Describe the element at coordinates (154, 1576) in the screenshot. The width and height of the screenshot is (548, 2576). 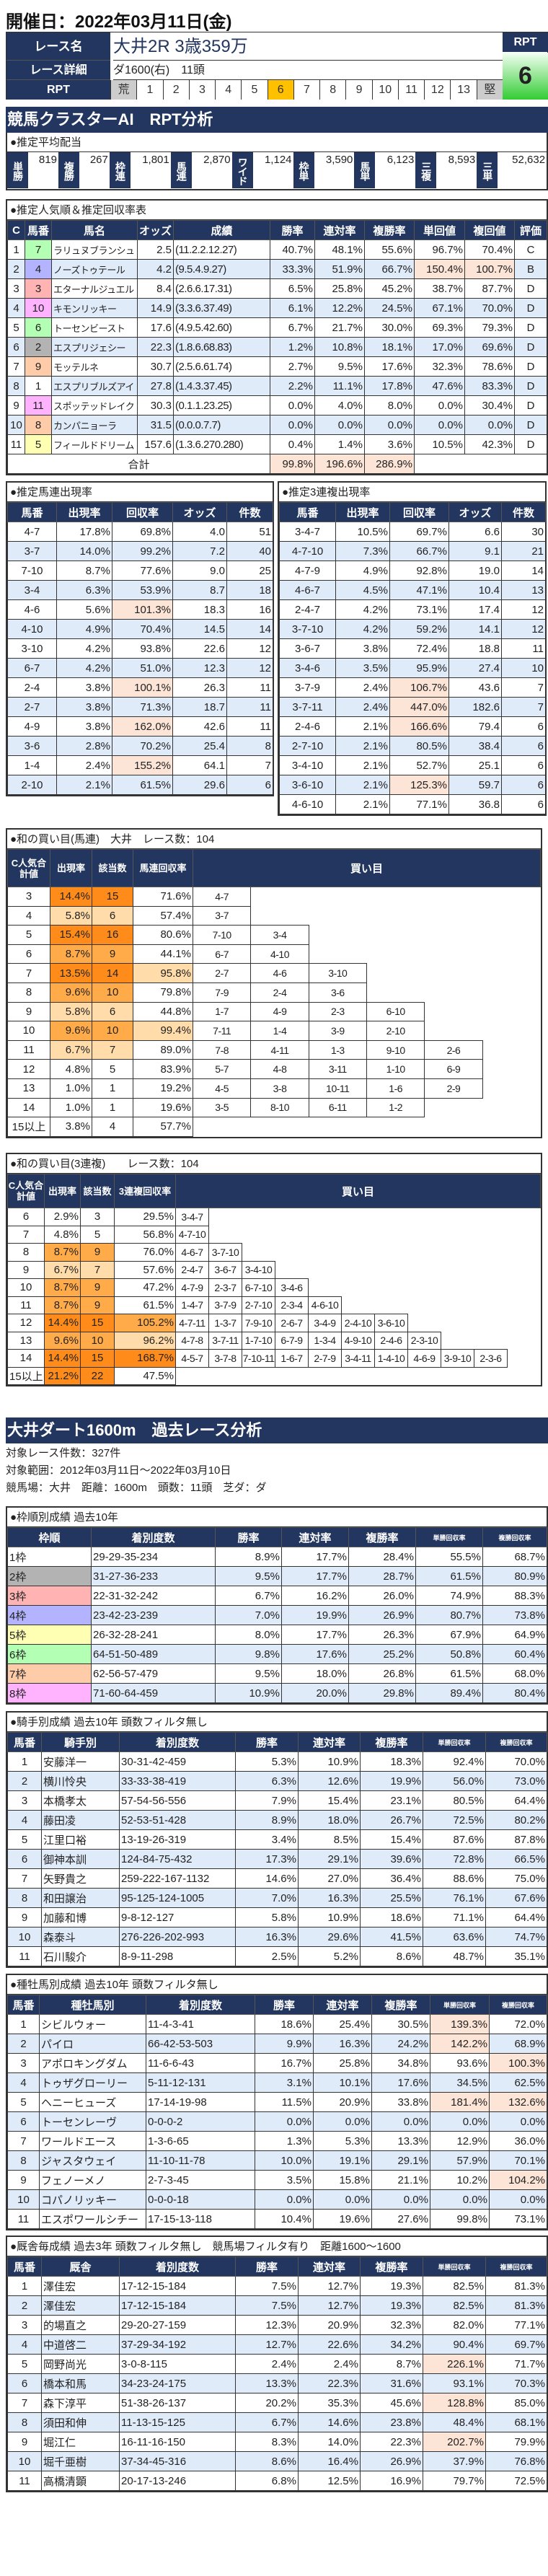
I see `record: 31-27-36-233` at that location.